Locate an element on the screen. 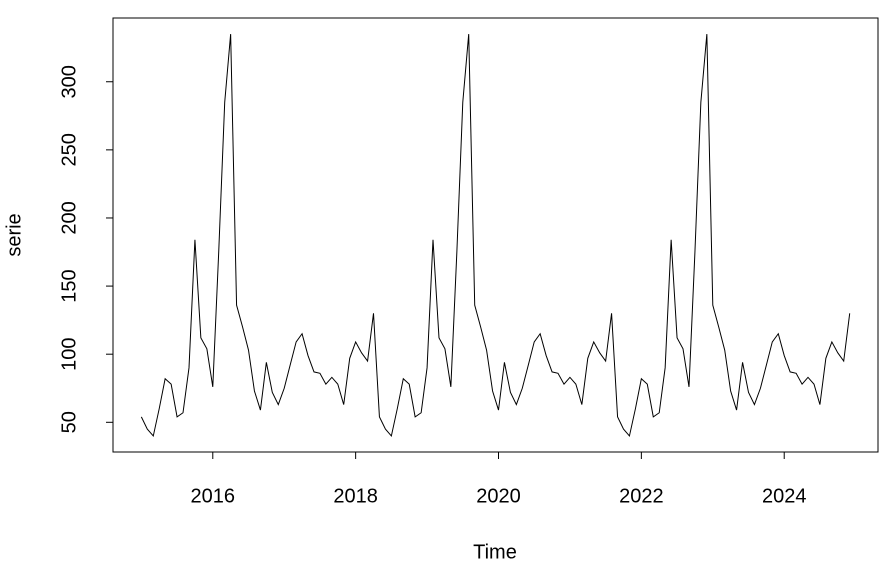 This screenshot has height=565, width=880. y-tick-label: 300 is located at coordinates (69, 81).